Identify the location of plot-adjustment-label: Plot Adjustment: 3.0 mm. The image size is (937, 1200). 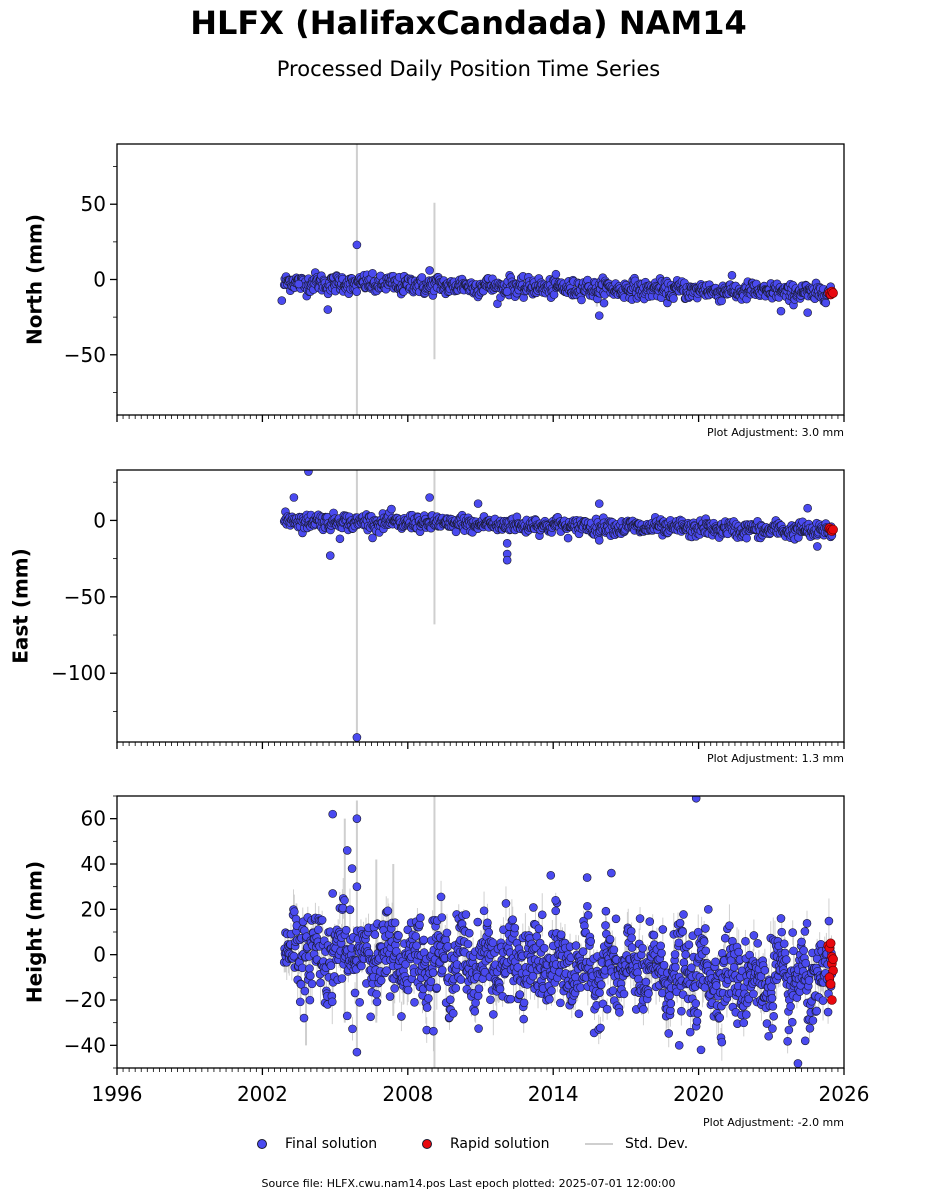
(775, 432).